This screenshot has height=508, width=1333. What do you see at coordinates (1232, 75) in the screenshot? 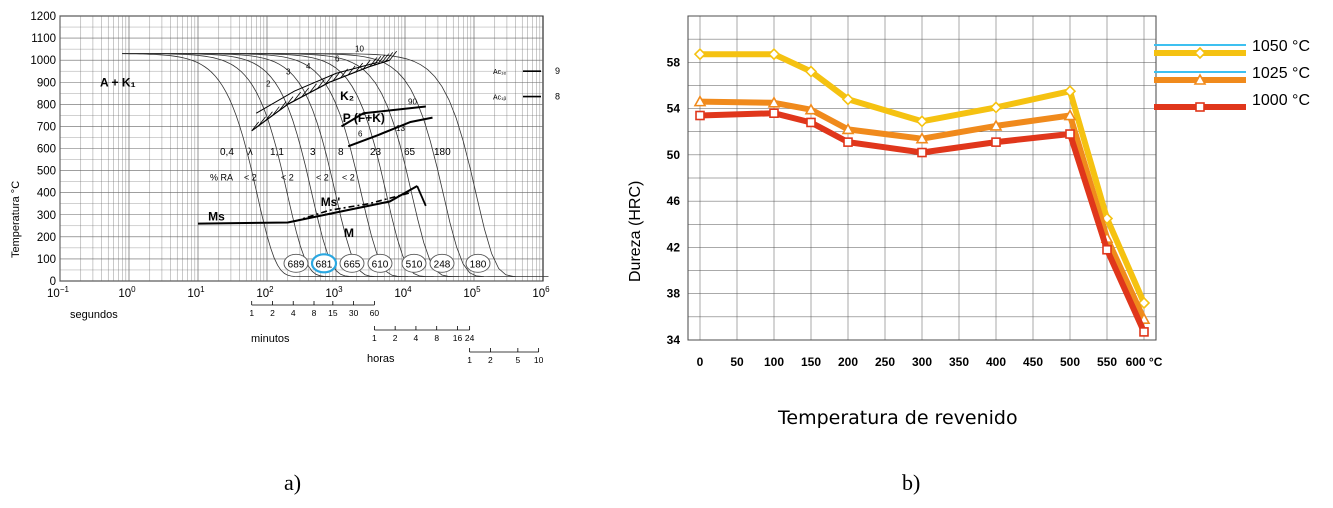
I see `hardness-legend: 1050 °C 1025 °C 1000 °C` at bounding box center [1232, 75].